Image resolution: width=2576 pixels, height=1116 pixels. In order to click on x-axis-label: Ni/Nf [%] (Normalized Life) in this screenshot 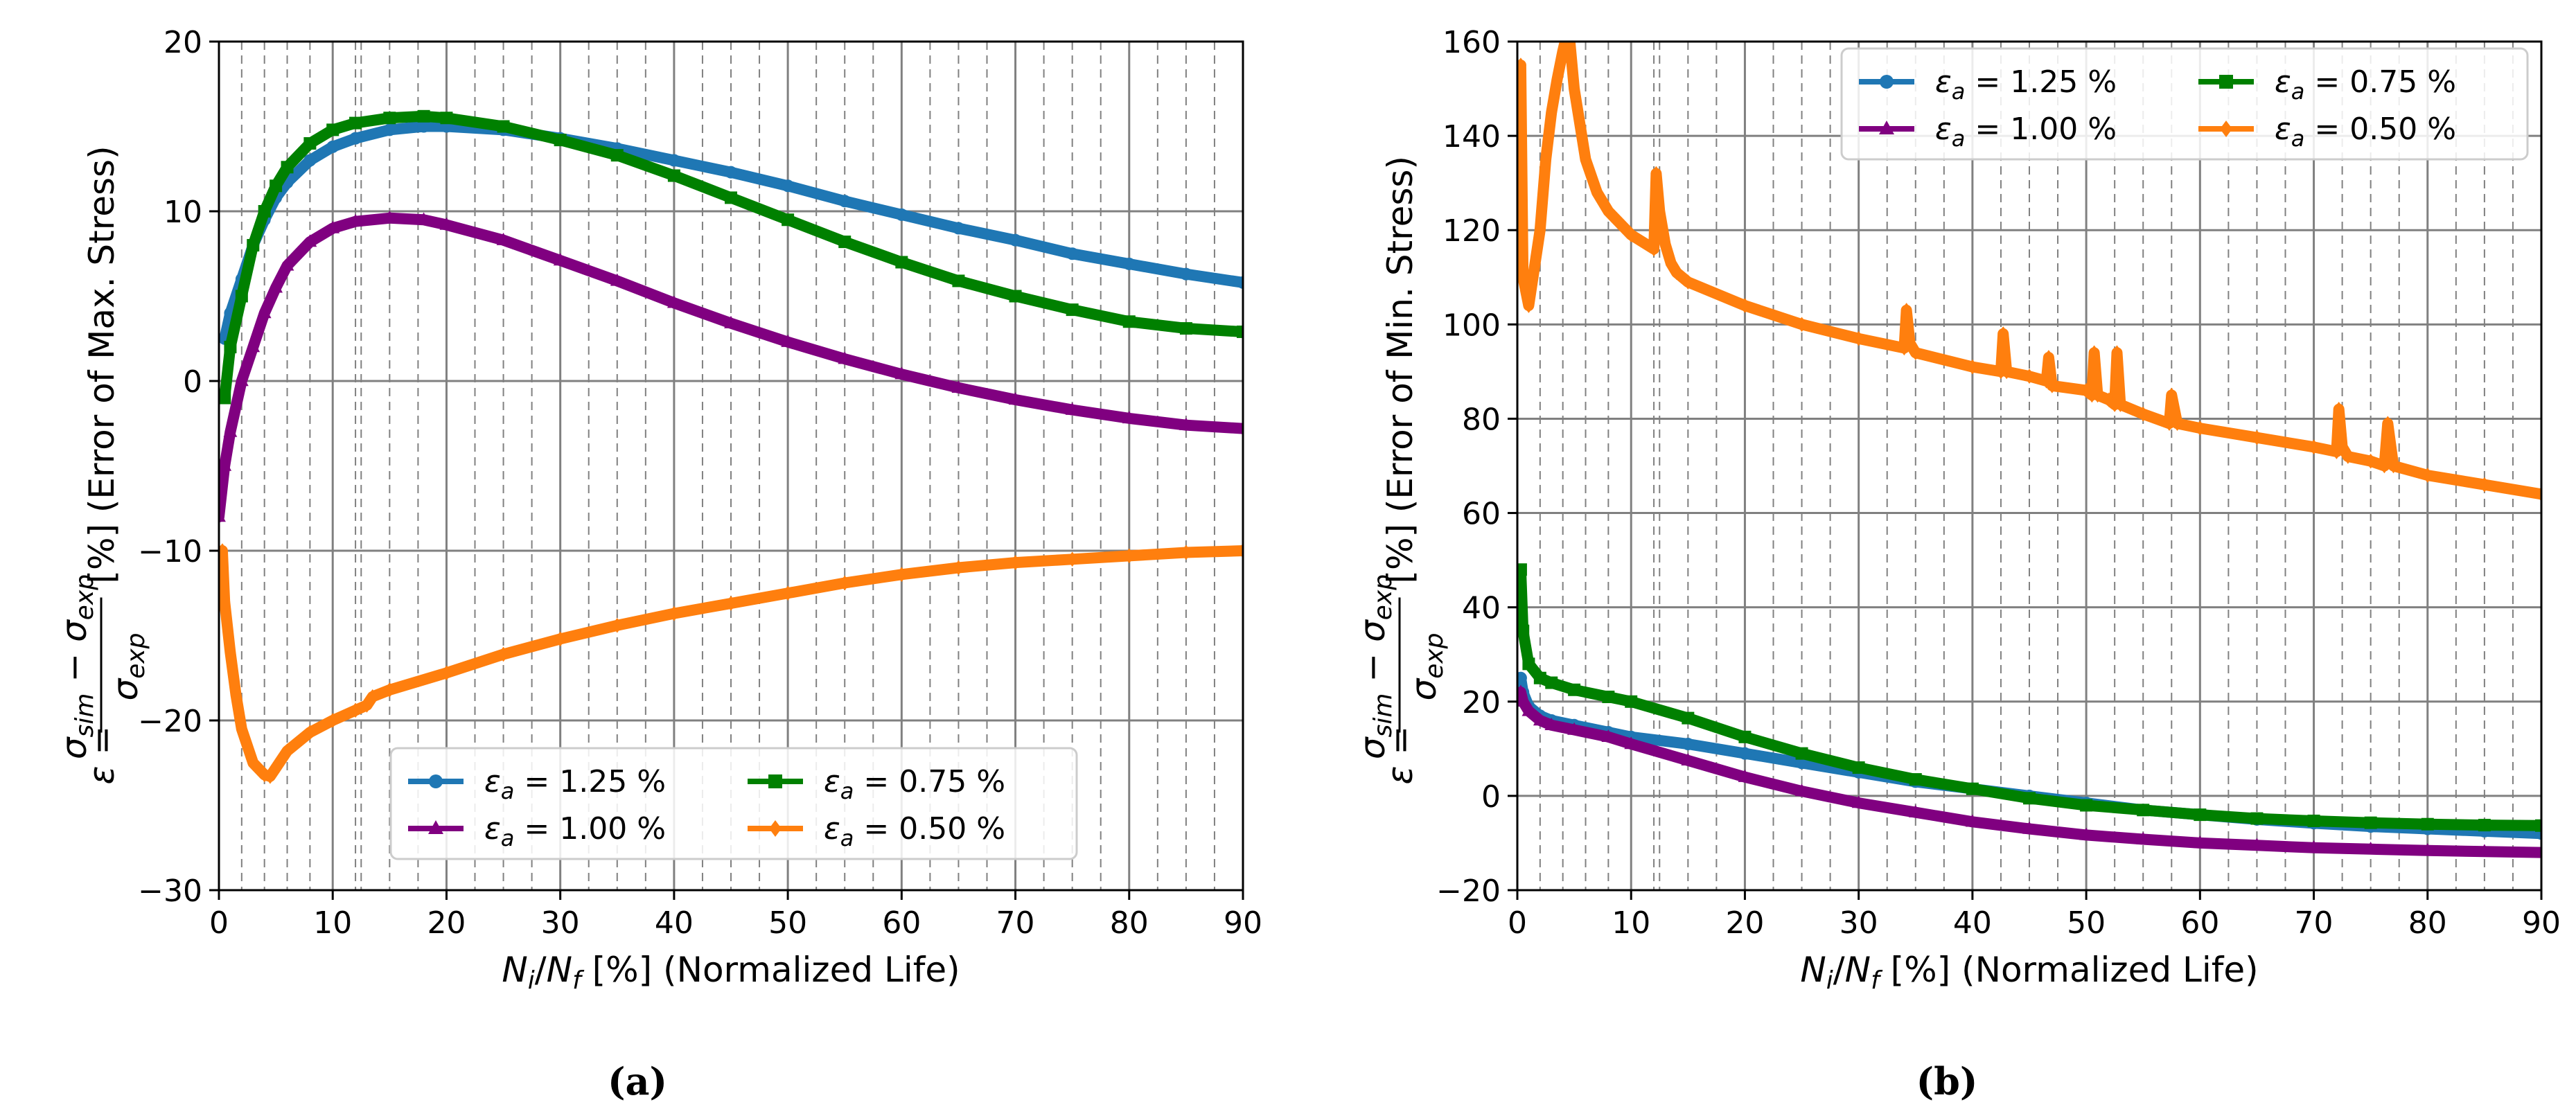, I will do `click(731, 973)`.